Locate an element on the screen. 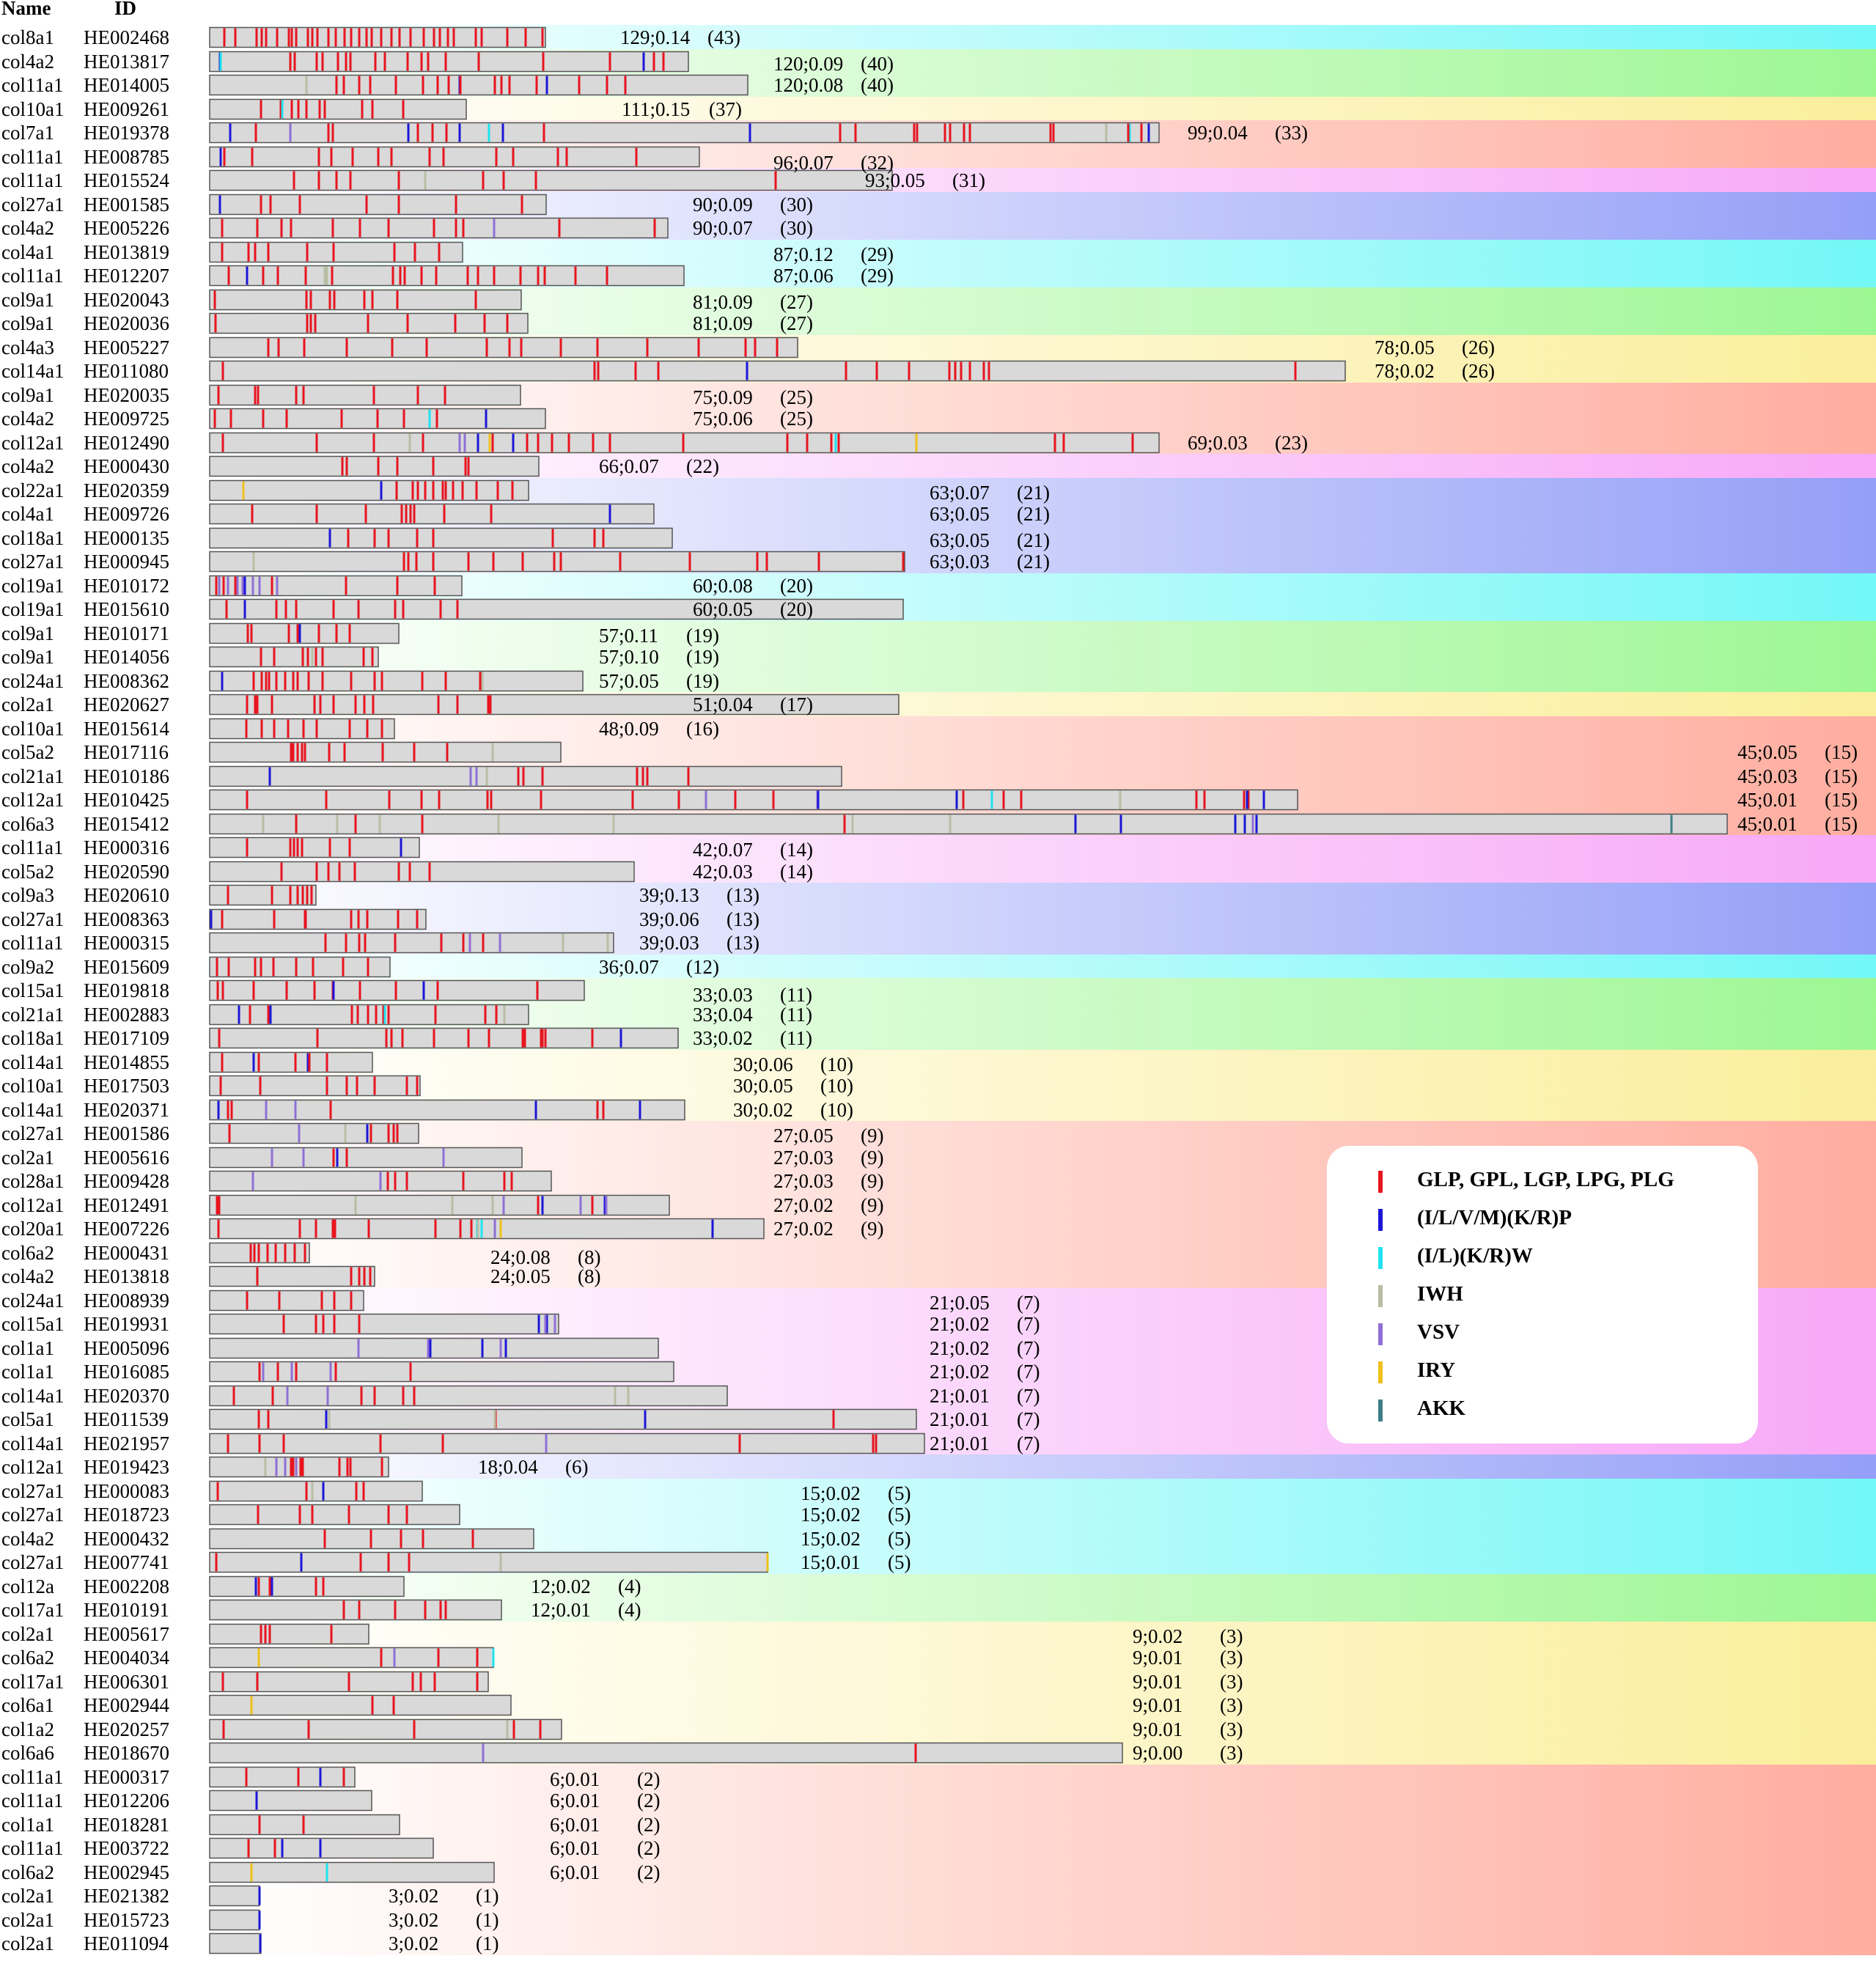 The height and width of the screenshot is (1964, 1876). row-value-label: 45;0.05 is located at coordinates (1767, 752).